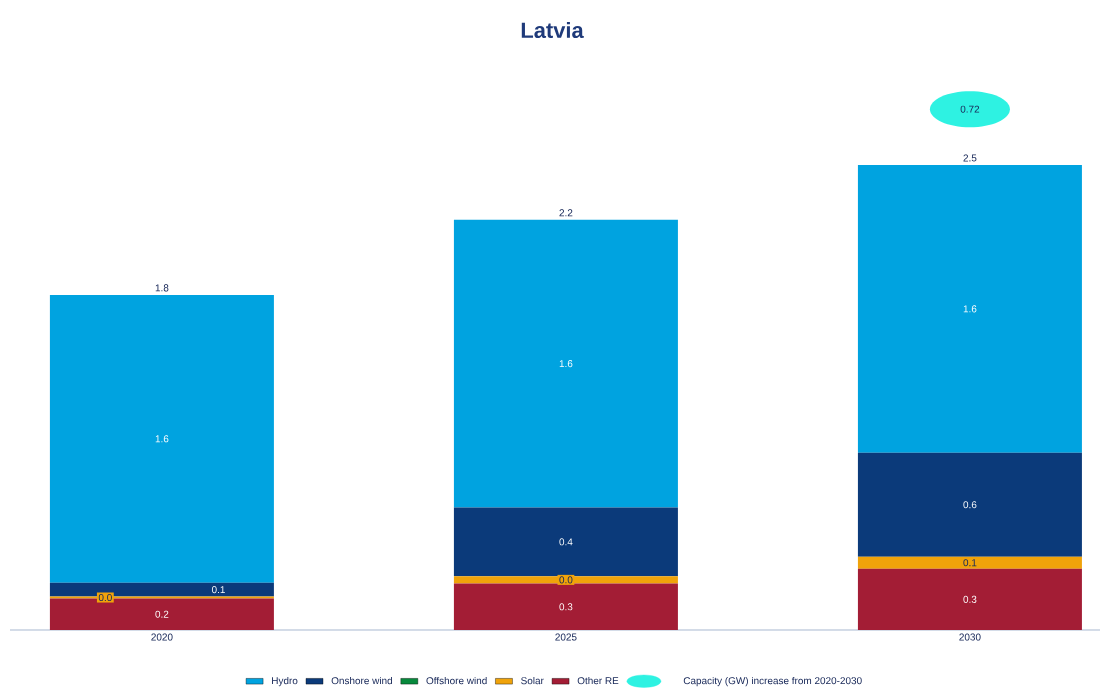 This screenshot has width=1105, height=698. I want to click on legend-label: Solar, so click(532, 680).